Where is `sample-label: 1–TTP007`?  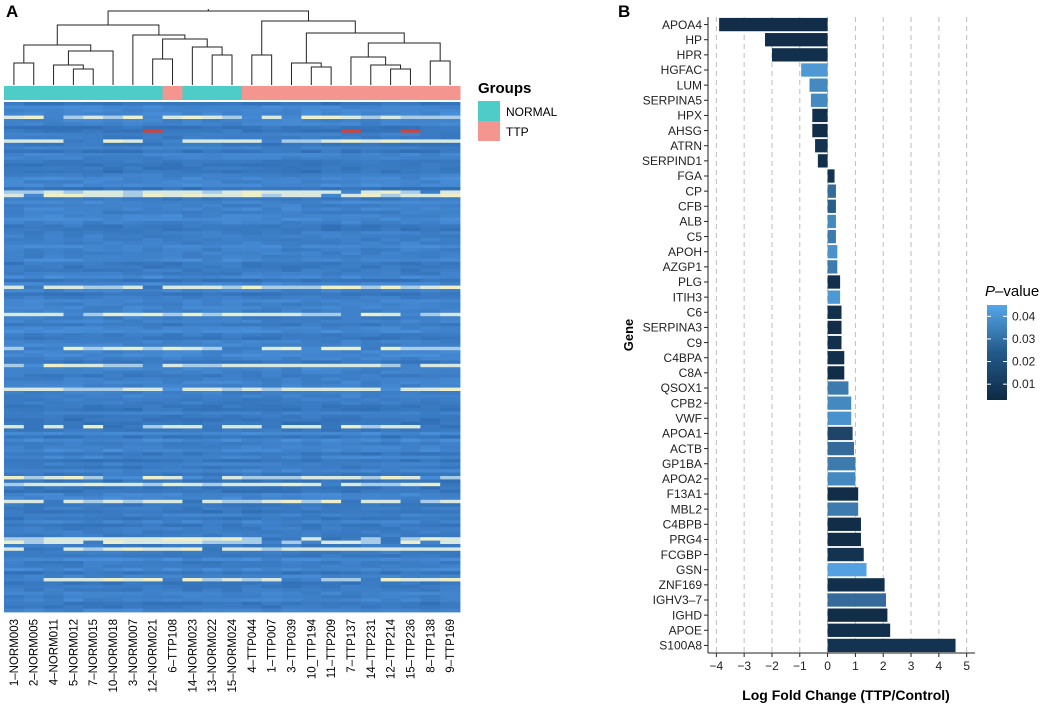
sample-label: 1–TTP007 is located at coordinates (273, 646).